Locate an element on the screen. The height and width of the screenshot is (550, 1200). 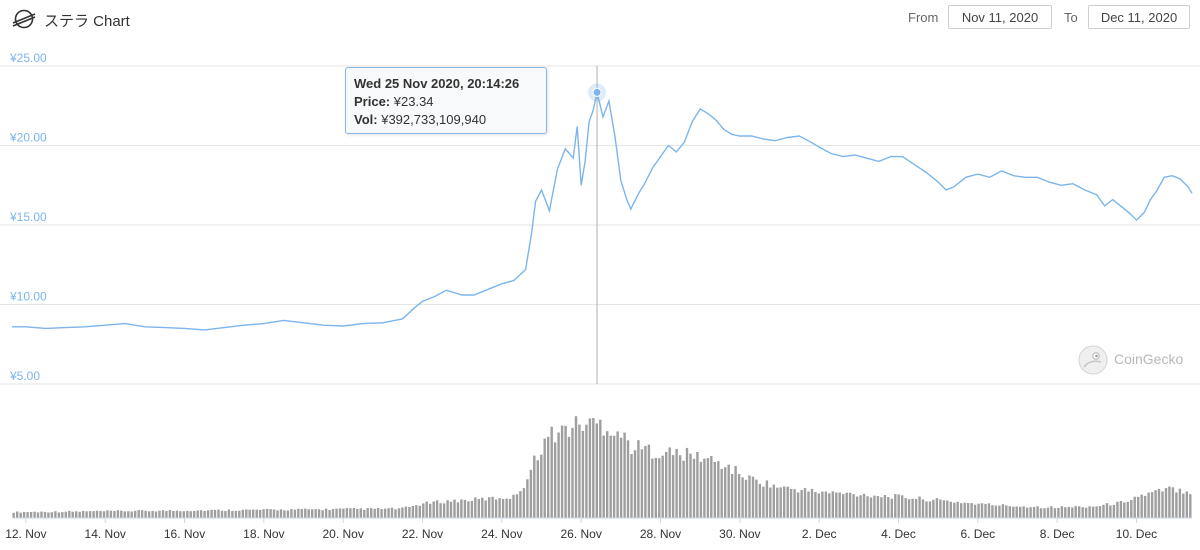
hover-point is located at coordinates (597, 92).